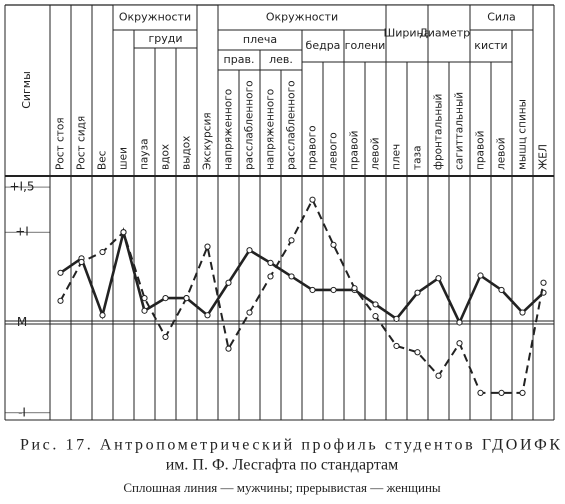 The width and height of the screenshot is (565, 504). What do you see at coordinates (208, 141) in the screenshot?
I see `column-label: Экскурсия` at bounding box center [208, 141].